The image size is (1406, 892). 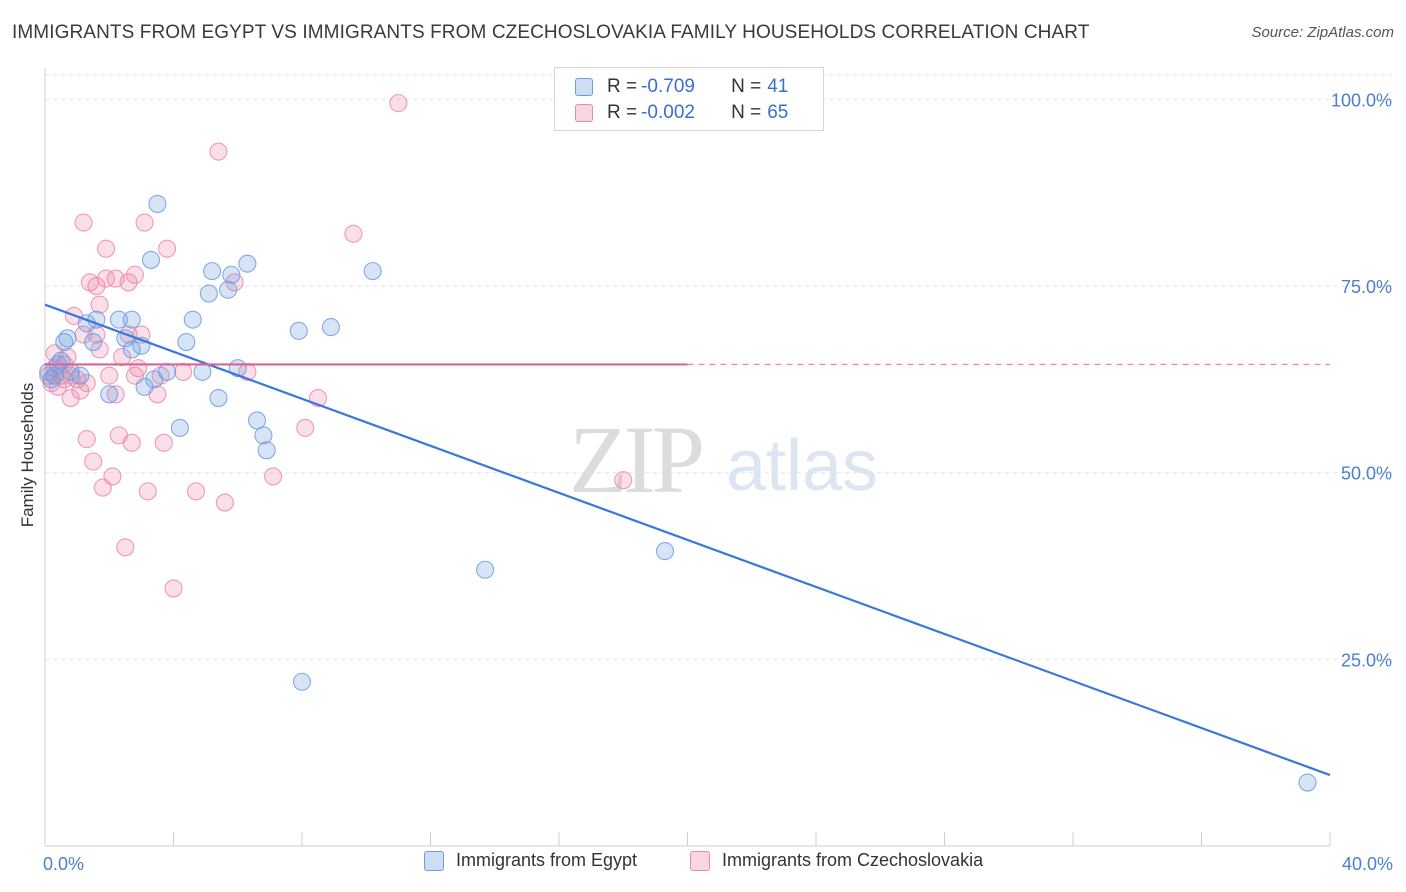 I want to click on n-value: 41, so click(x=778, y=86).